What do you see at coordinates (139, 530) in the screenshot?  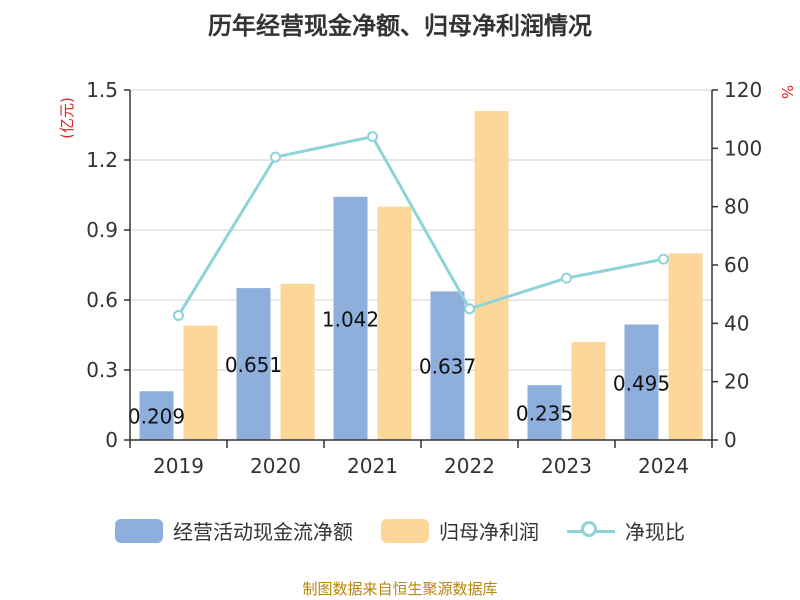 I see `legend-swatch-cashflow` at bounding box center [139, 530].